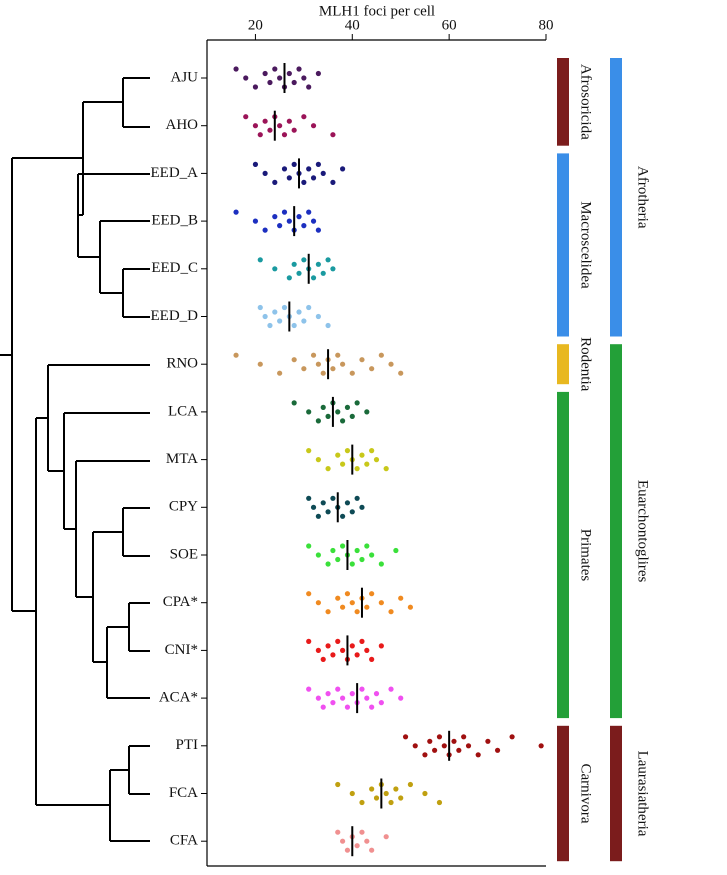  What do you see at coordinates (187, 745) in the screenshot?
I see `category-label: PTI` at bounding box center [187, 745].